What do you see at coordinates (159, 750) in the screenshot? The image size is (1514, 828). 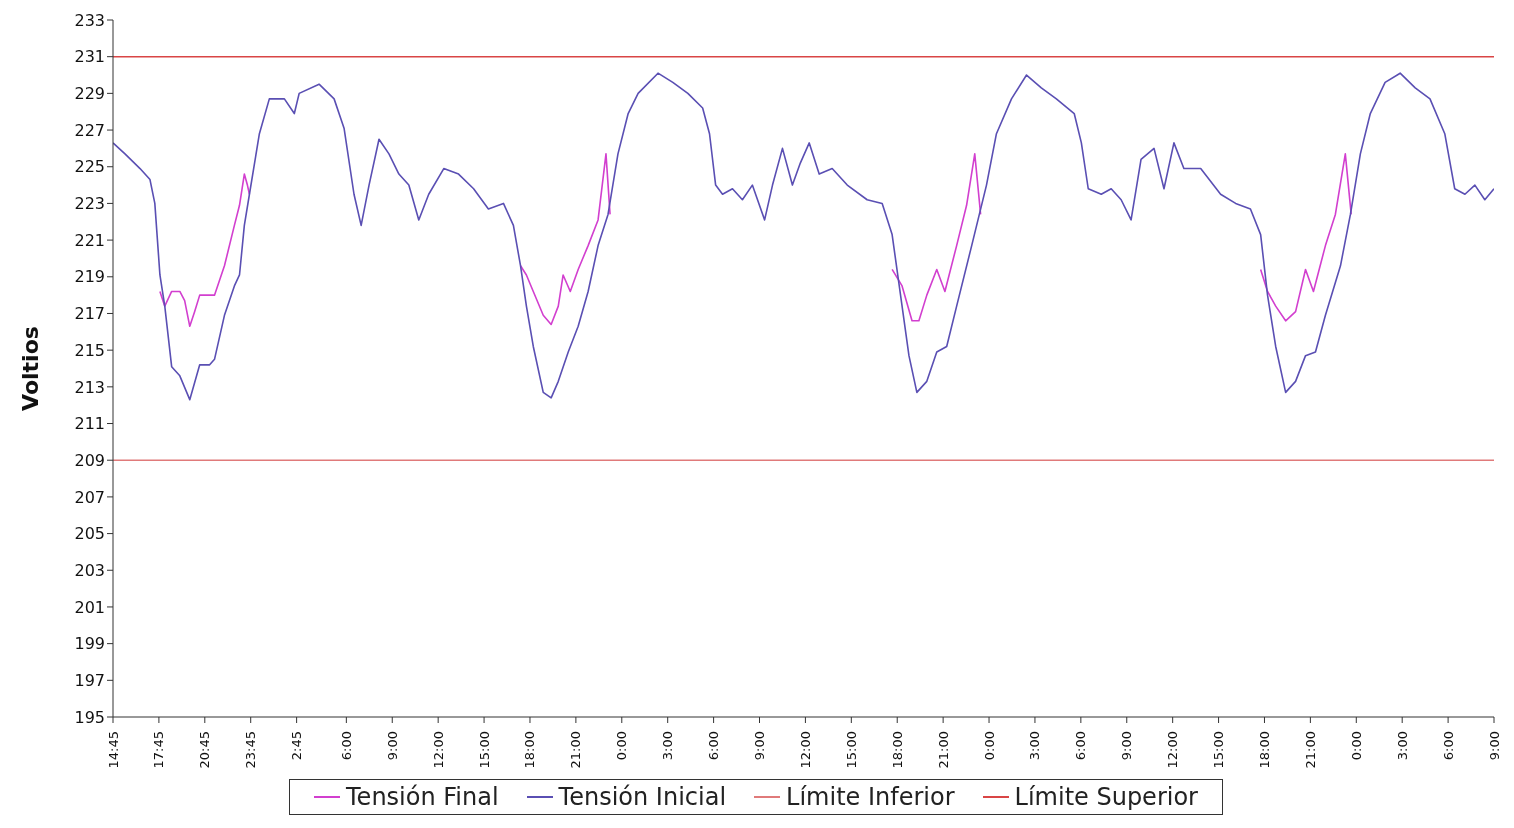 I see `x-tick-label: 17:45` at bounding box center [159, 750].